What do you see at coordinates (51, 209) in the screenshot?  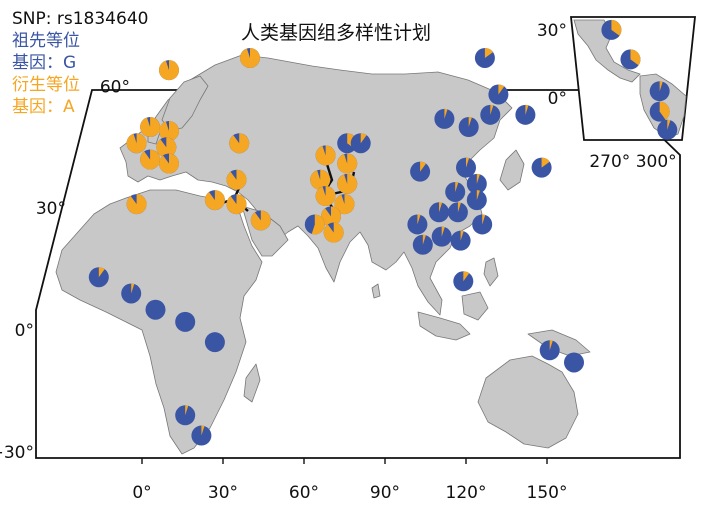 I see `lat-tick-label: 30°` at bounding box center [51, 209].